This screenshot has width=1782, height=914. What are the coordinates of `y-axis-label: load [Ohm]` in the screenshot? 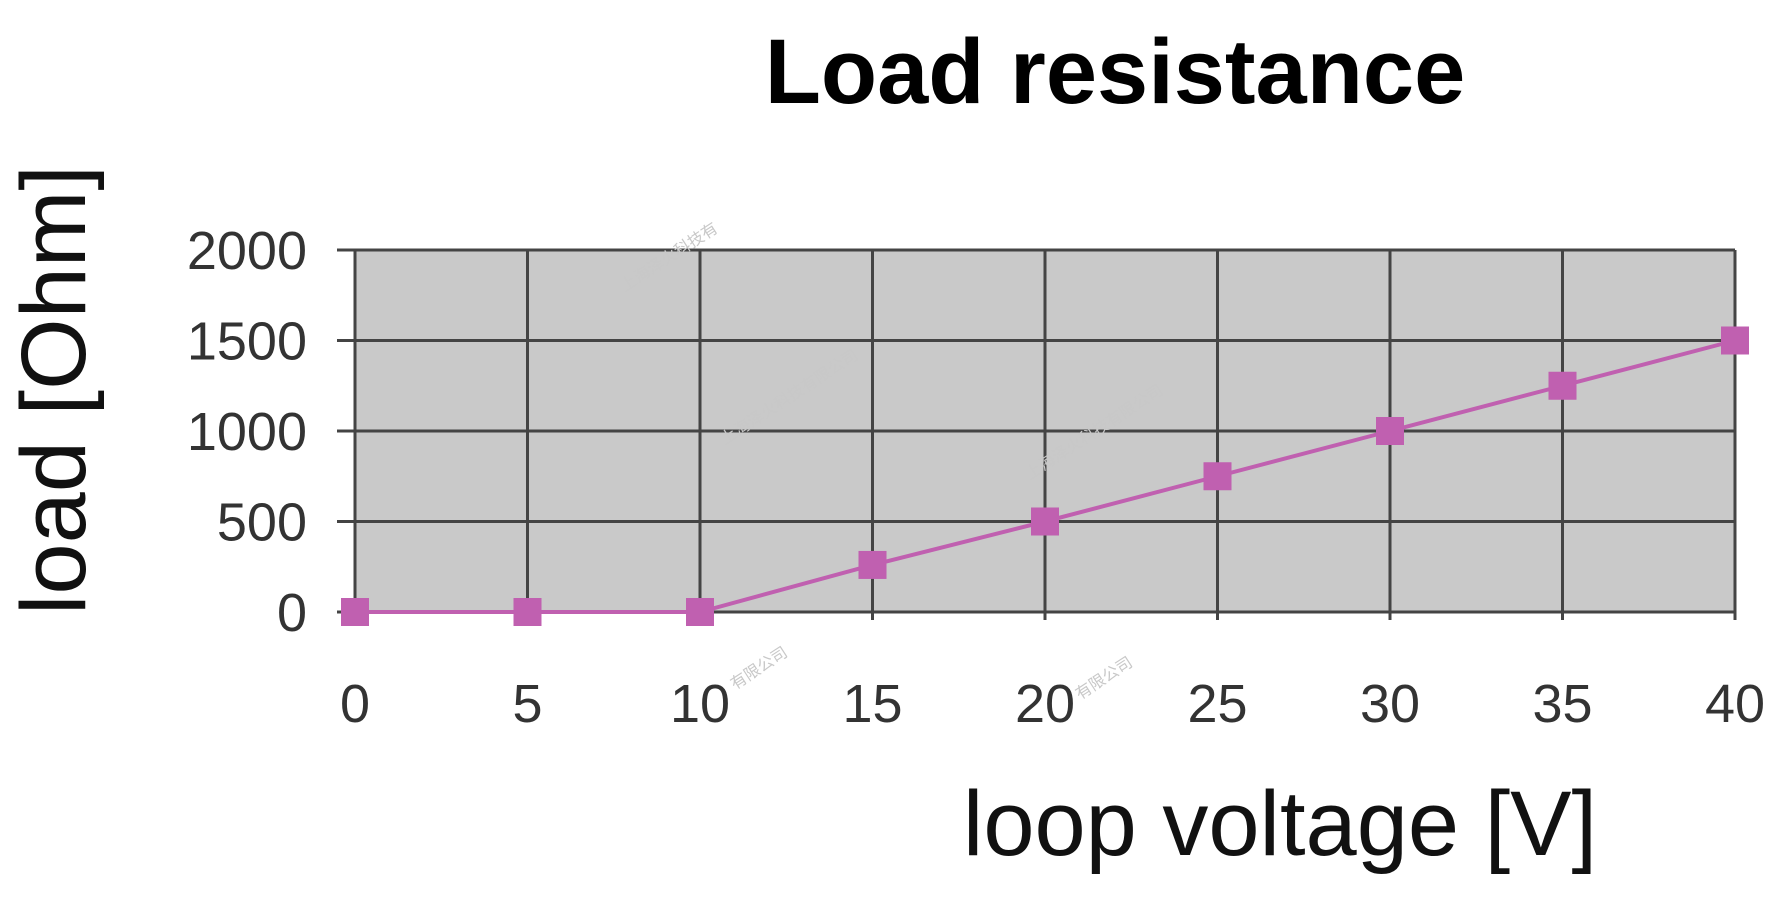 It's located at (54, 390).